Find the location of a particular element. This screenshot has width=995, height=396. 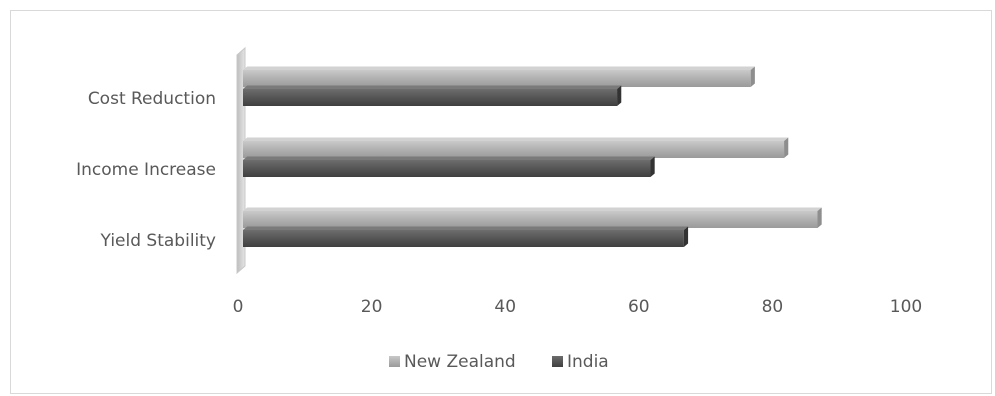

bar-new-zealand-yield-stability is located at coordinates (532, 217).